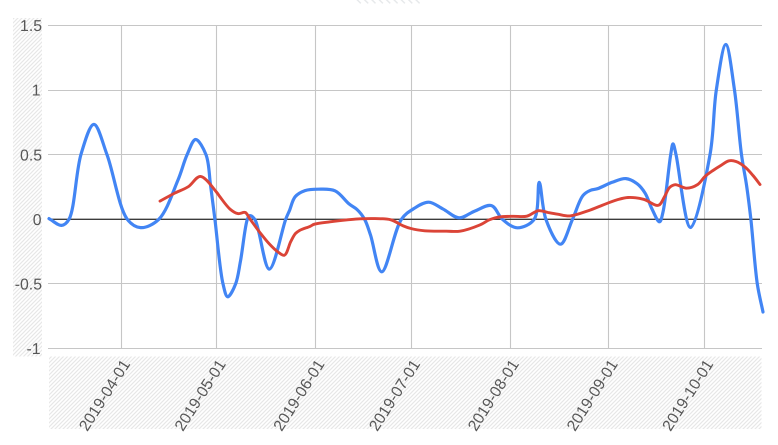 The height and width of the screenshot is (445, 778). Describe the element at coordinates (31, 26) in the screenshot. I see `svg-text: 1.5` at that location.